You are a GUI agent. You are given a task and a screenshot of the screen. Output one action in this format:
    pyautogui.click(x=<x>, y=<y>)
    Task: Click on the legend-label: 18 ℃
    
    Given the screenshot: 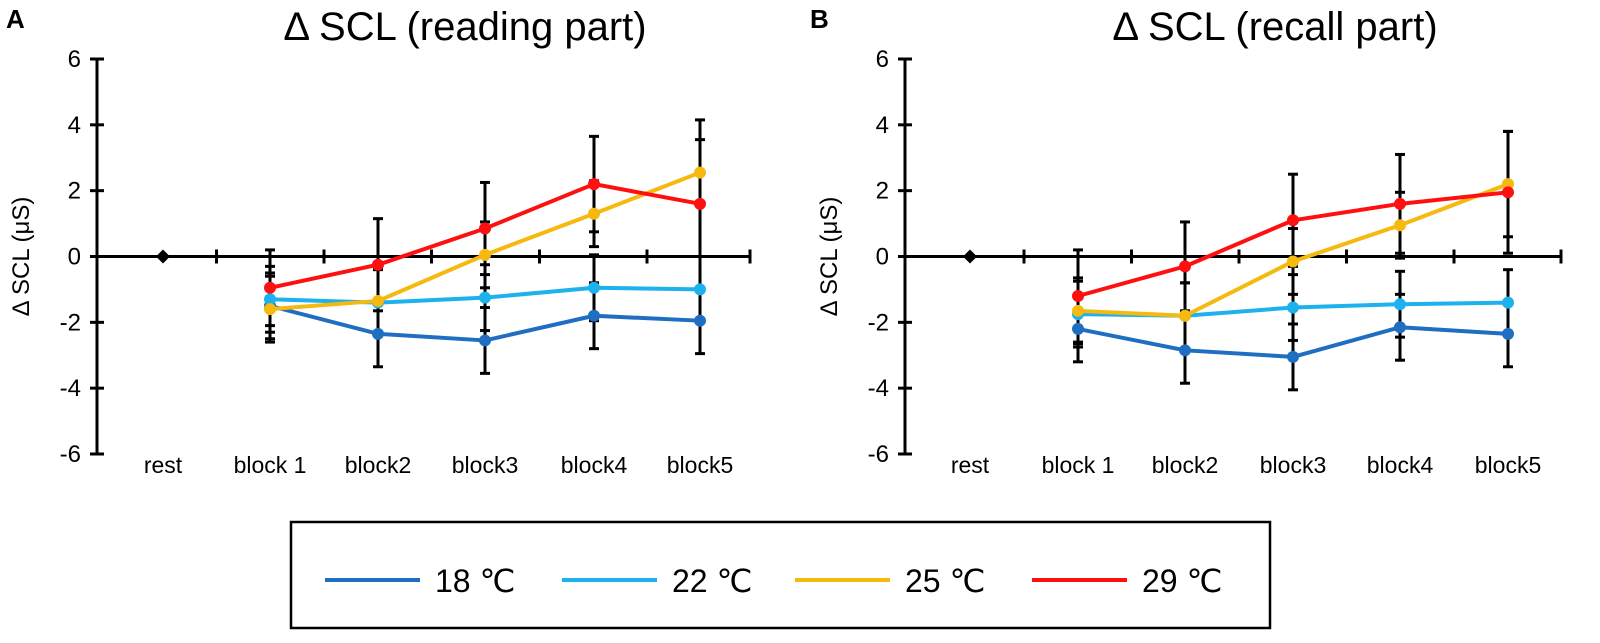 What is the action you would take?
    pyautogui.click(x=475, y=581)
    